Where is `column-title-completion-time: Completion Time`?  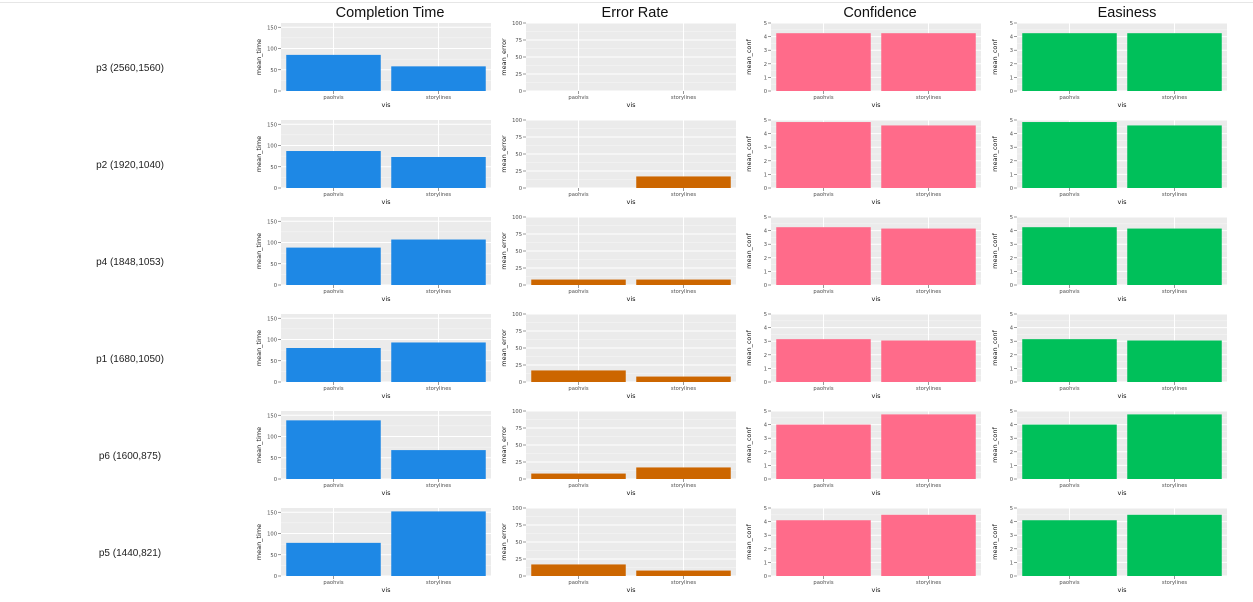
column-title-completion-time: Completion Time is located at coordinates (390, 13).